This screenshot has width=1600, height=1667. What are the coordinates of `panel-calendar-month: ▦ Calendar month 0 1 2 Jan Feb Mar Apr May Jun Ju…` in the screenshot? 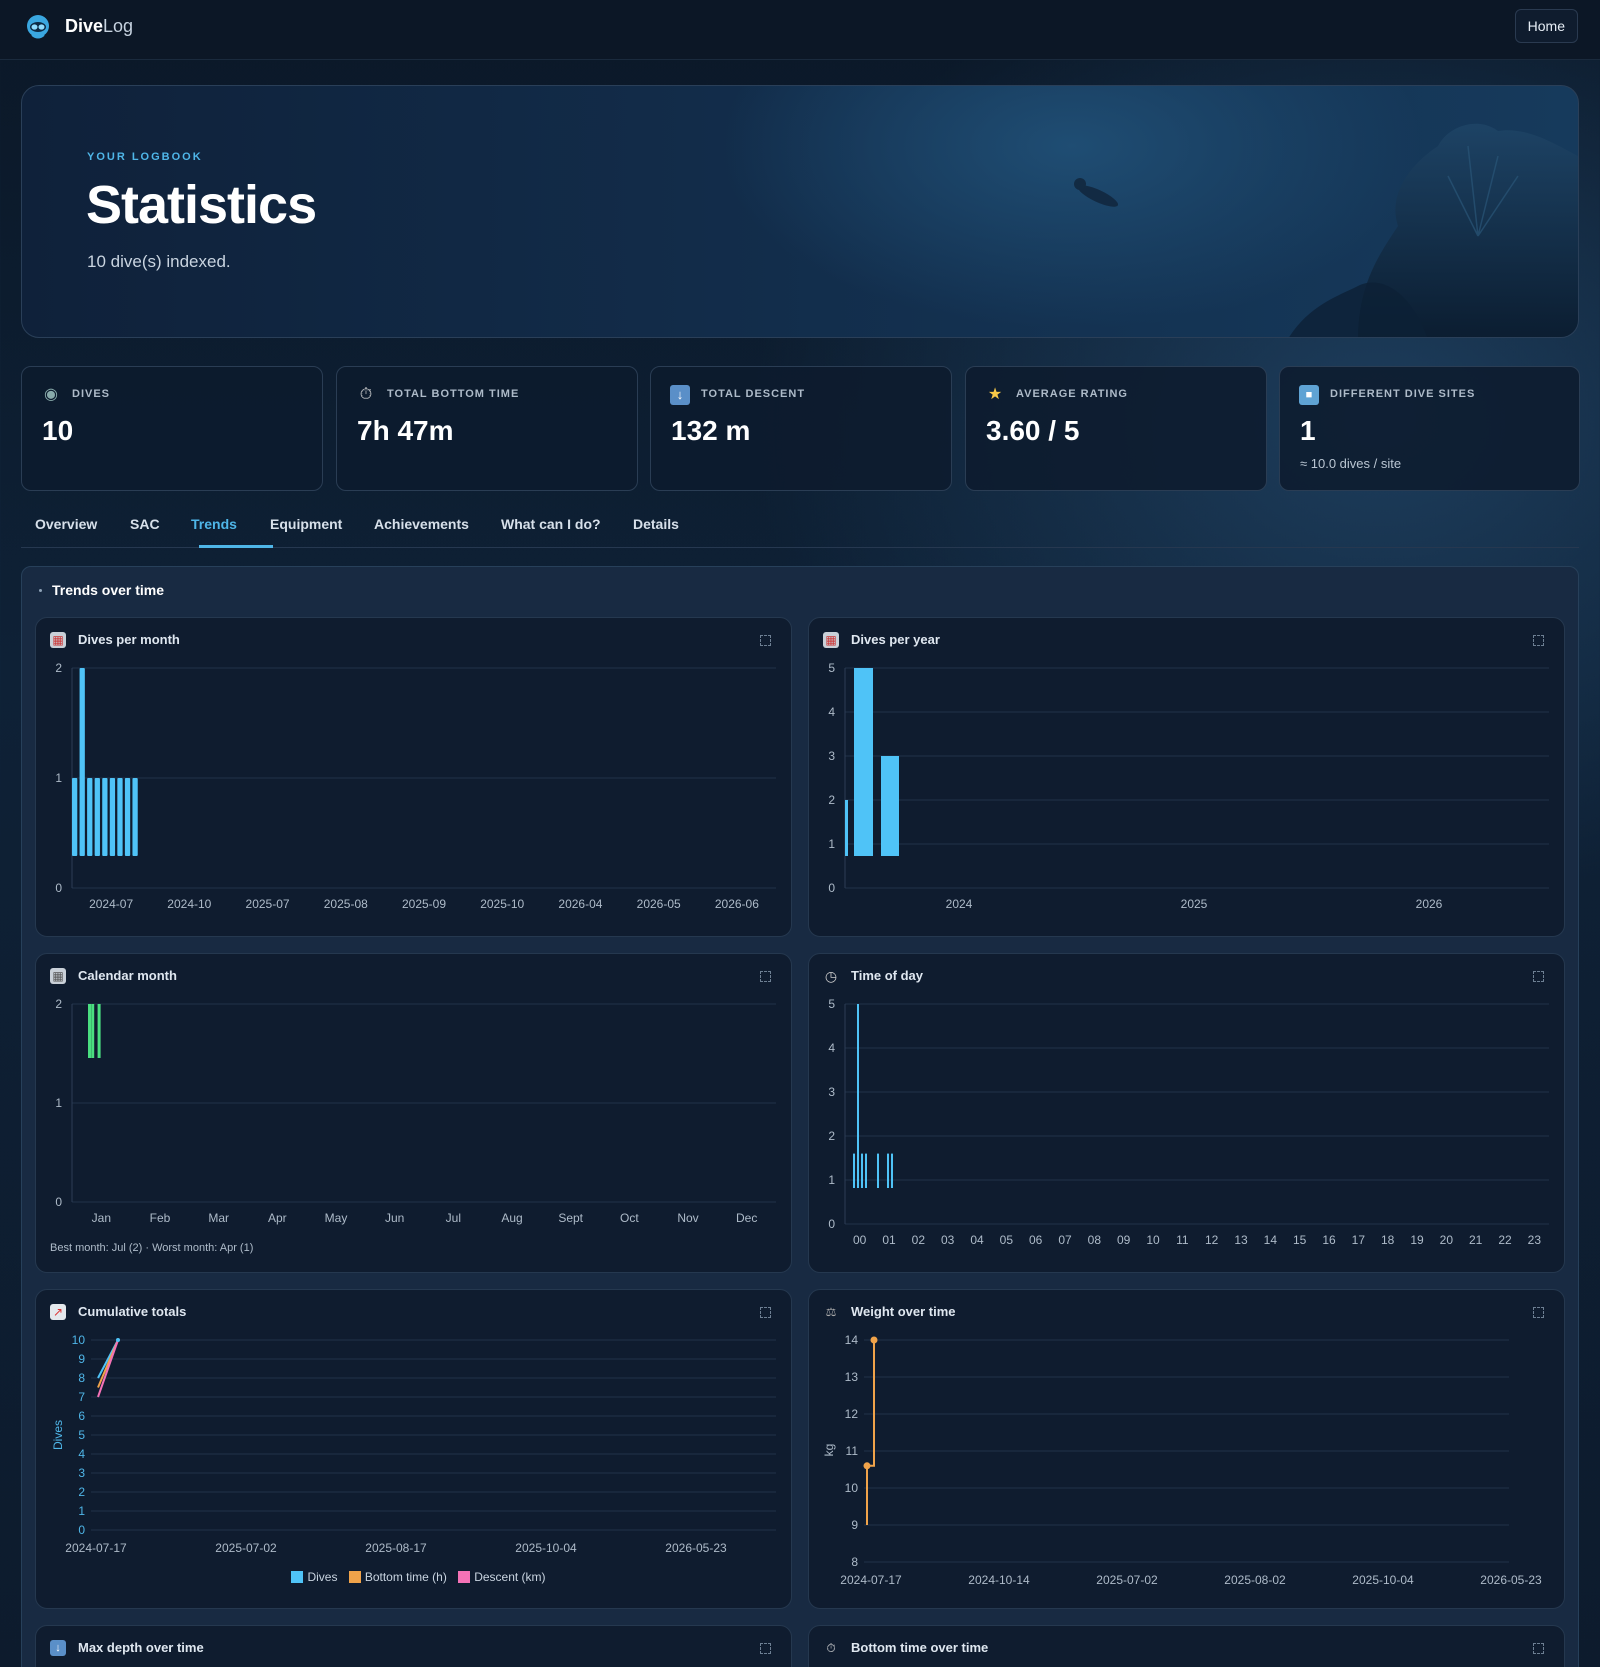 It's located at (413, 1113).